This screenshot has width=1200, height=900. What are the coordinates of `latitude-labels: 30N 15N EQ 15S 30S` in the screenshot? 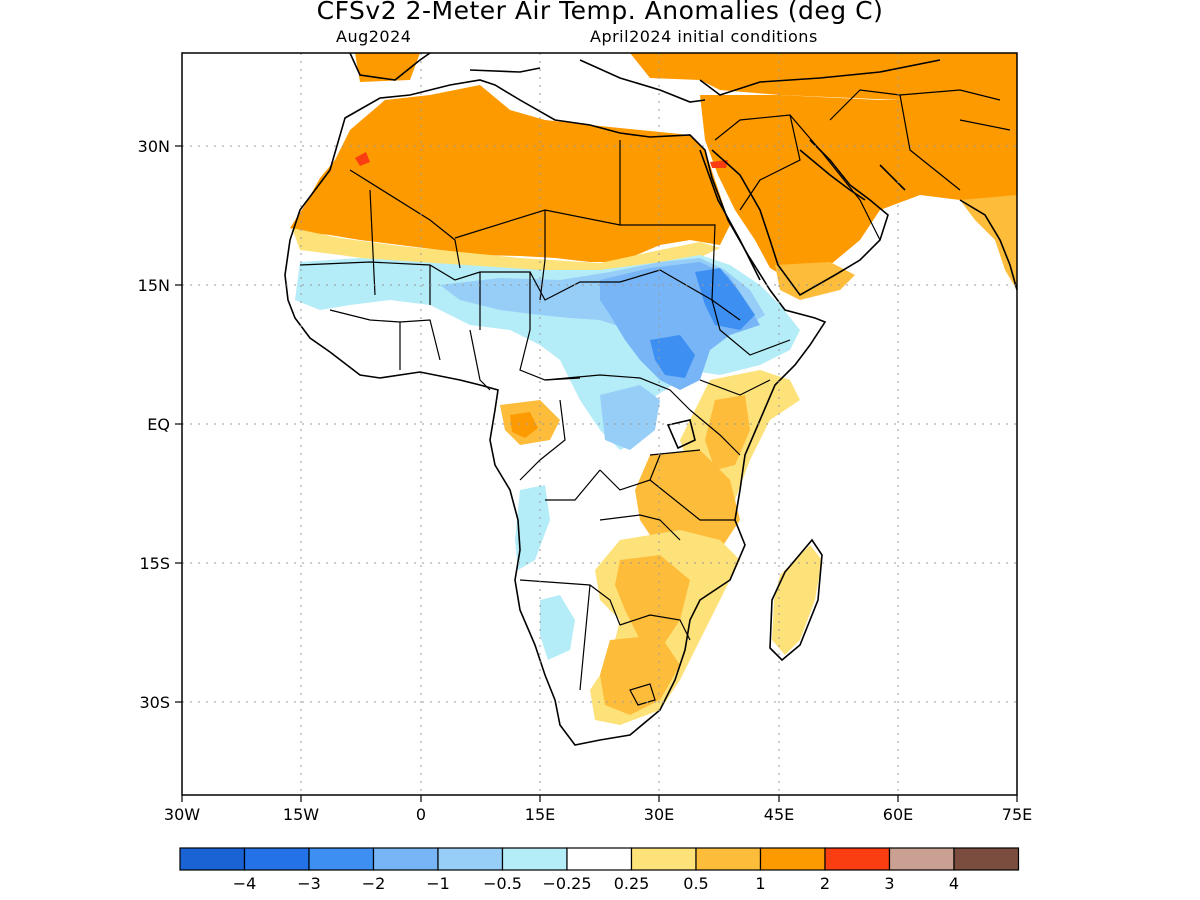 It's located at (154, 424).